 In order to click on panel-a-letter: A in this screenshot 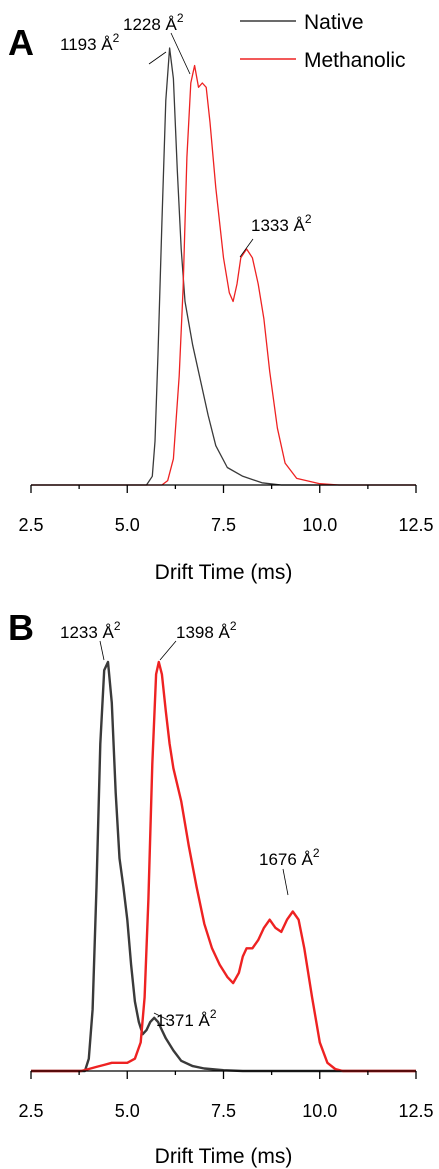, I will do `click(21, 42)`.